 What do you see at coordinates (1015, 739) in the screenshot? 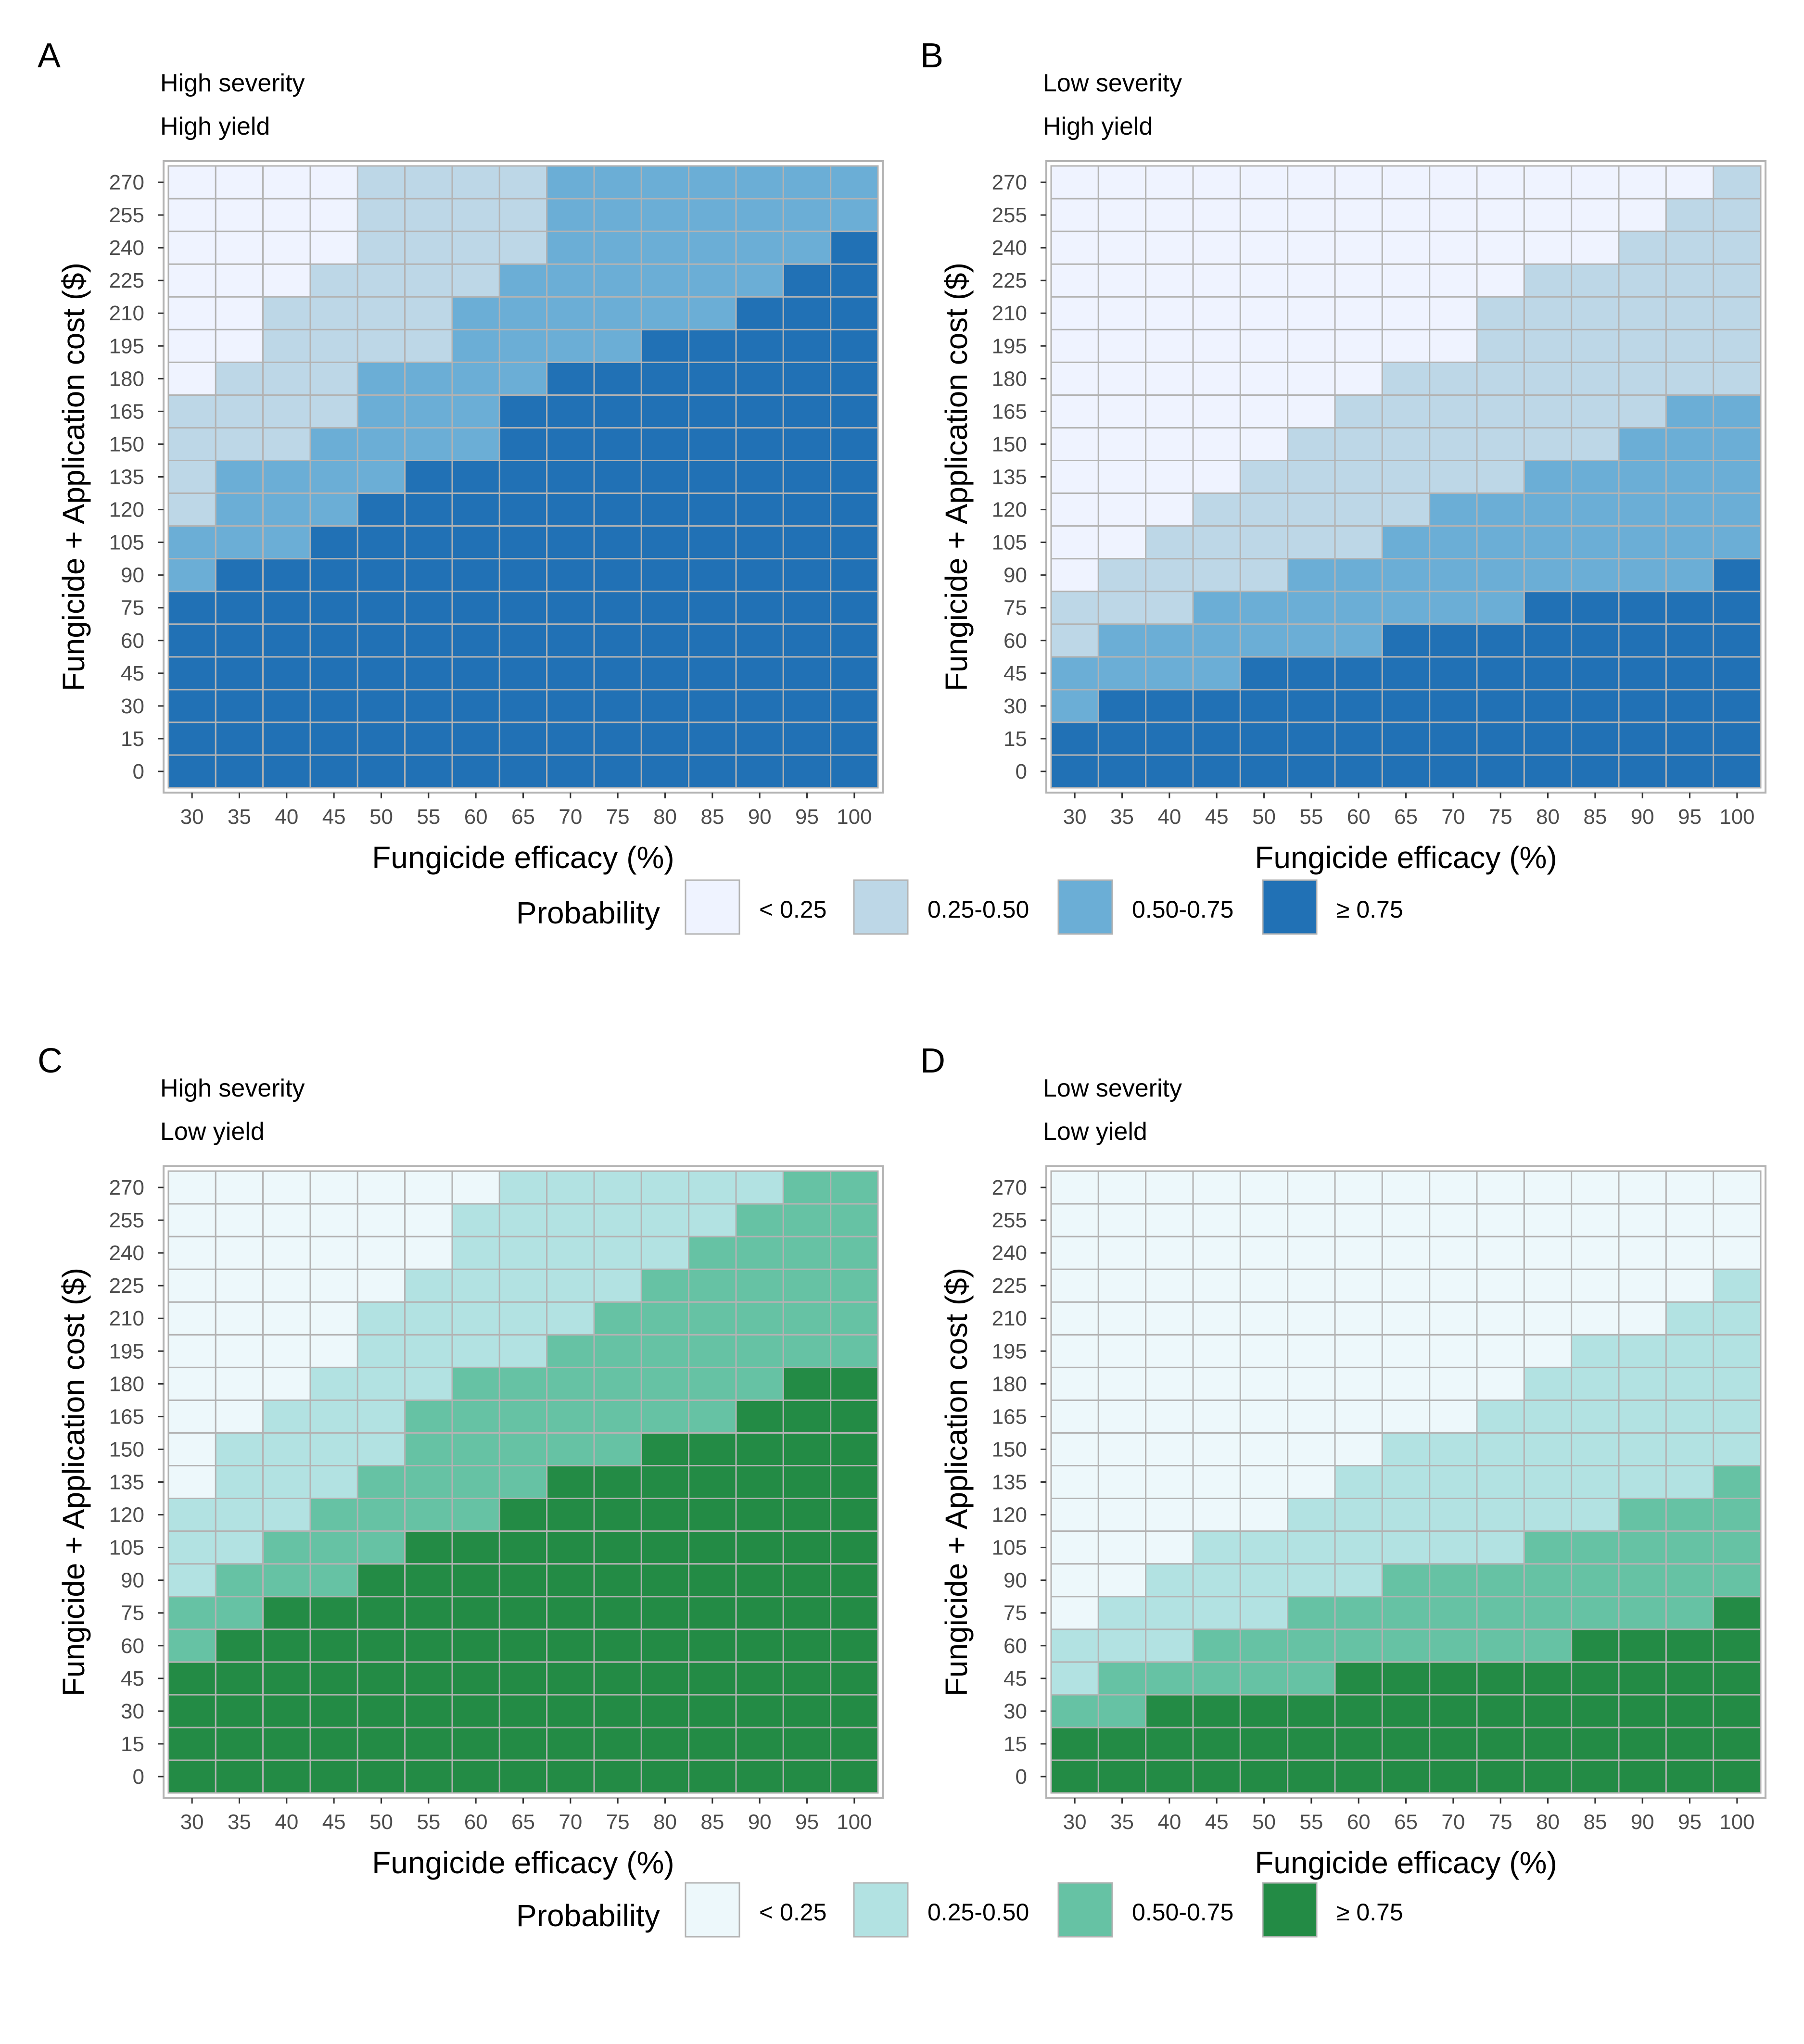
I see `y-tick-label: 15` at bounding box center [1015, 739].